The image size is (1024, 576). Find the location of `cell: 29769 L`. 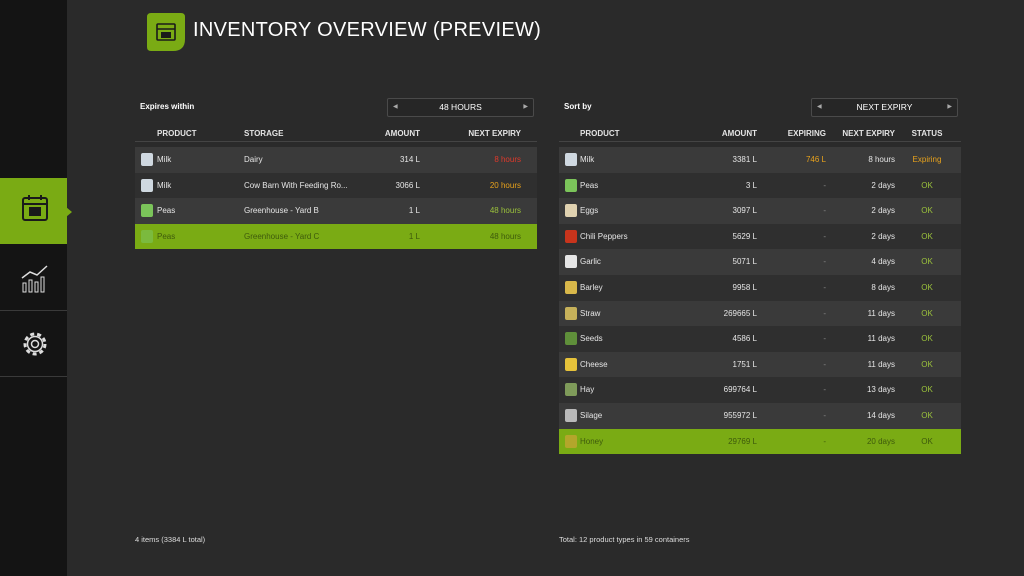

cell: 29769 L is located at coordinates (742, 441).